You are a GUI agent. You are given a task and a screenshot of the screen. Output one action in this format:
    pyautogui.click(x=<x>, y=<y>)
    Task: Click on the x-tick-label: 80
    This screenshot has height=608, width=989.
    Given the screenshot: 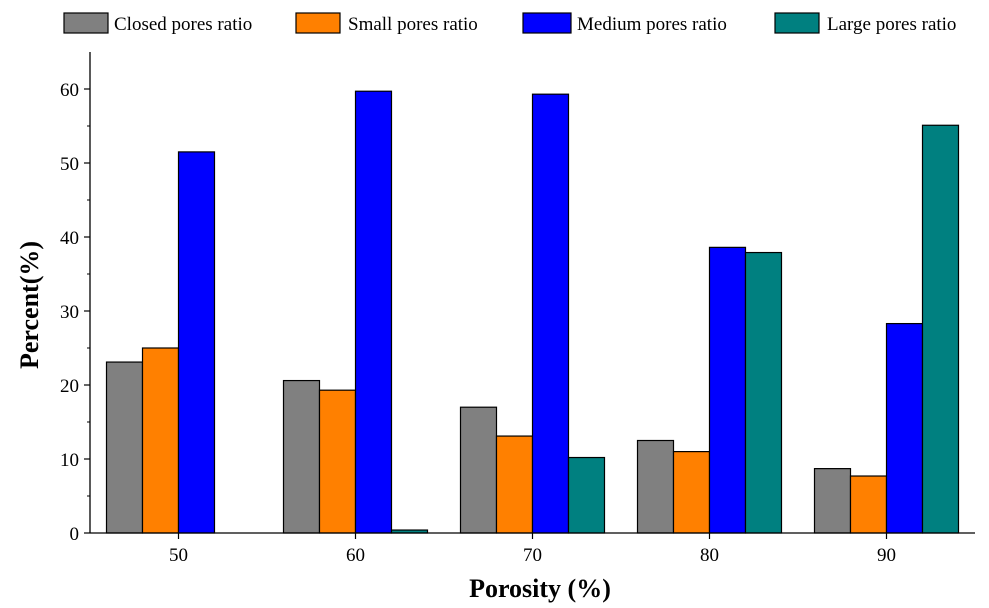 What is the action you would take?
    pyautogui.click(x=709, y=555)
    